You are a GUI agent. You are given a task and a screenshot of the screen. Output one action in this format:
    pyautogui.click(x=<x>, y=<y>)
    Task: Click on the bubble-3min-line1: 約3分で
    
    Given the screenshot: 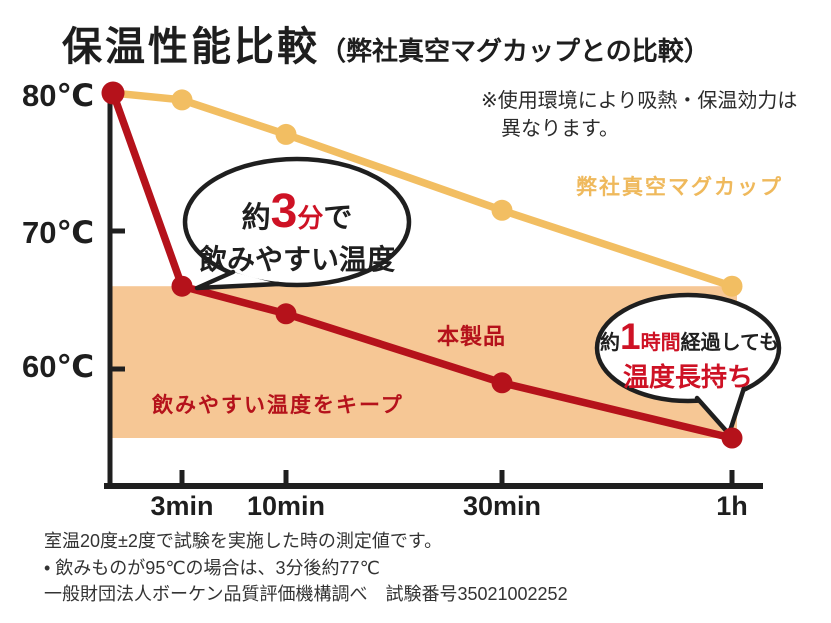 What is the action you would take?
    pyautogui.click(x=297, y=215)
    